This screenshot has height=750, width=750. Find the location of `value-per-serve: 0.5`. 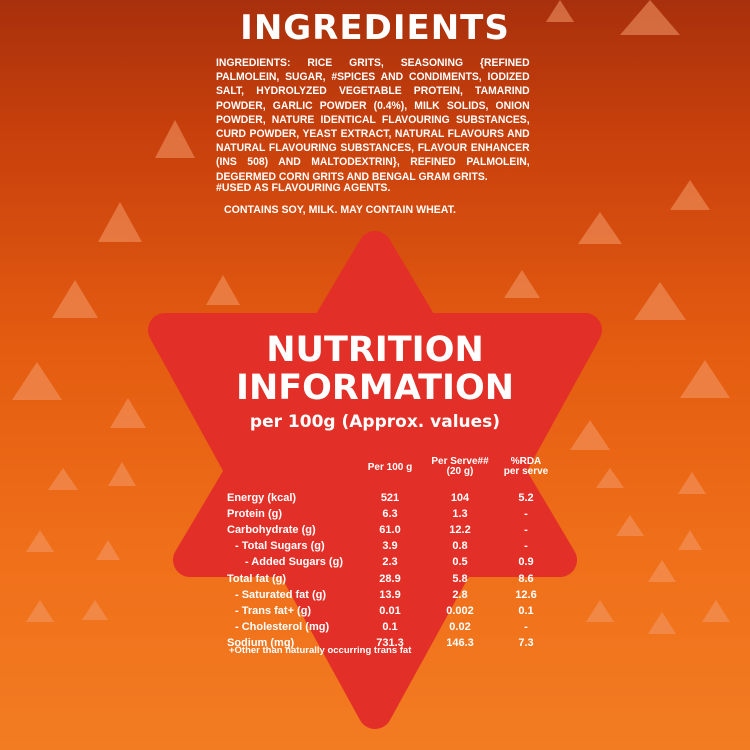

value-per-serve: 0.5 is located at coordinates (460, 562).